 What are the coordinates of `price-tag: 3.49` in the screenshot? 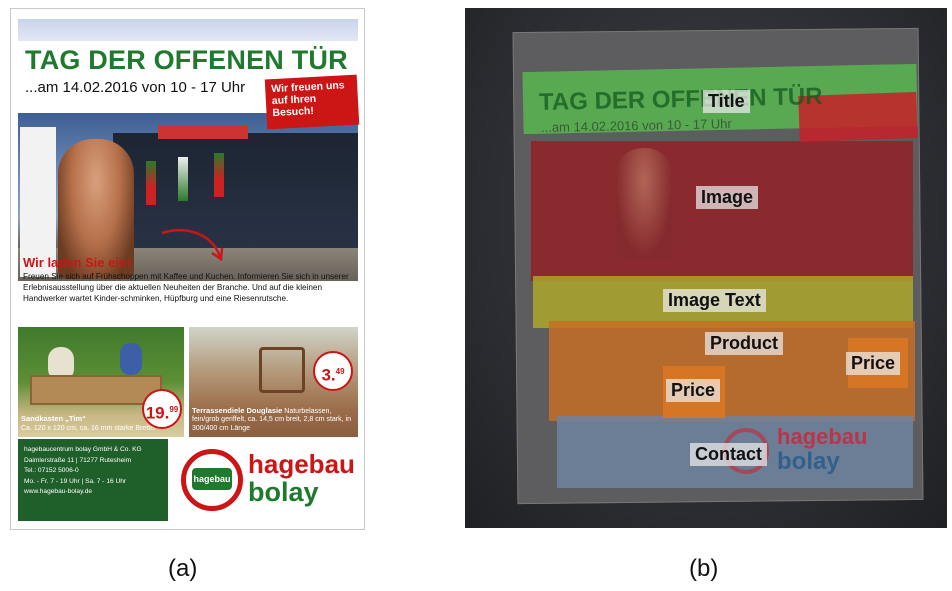 It's located at (333, 371).